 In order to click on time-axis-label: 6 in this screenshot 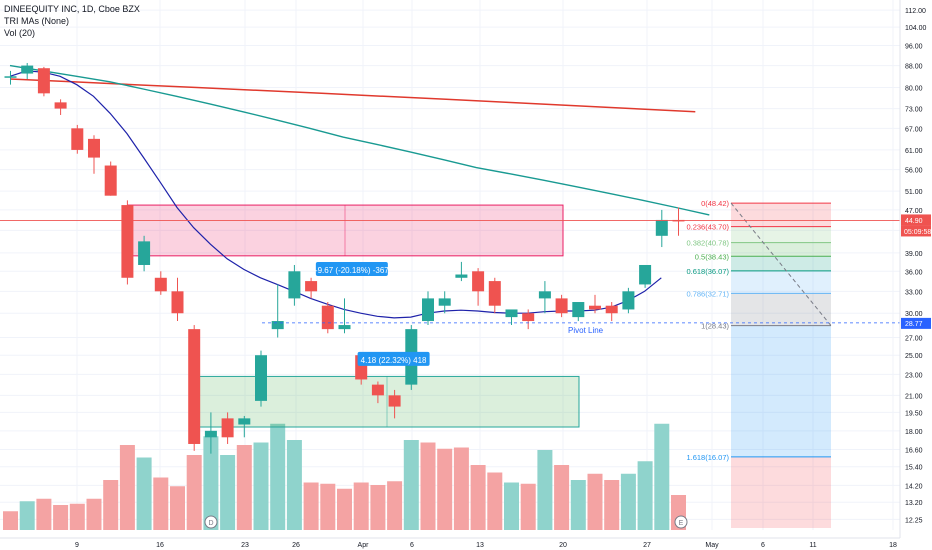, I will do `click(412, 545)`.